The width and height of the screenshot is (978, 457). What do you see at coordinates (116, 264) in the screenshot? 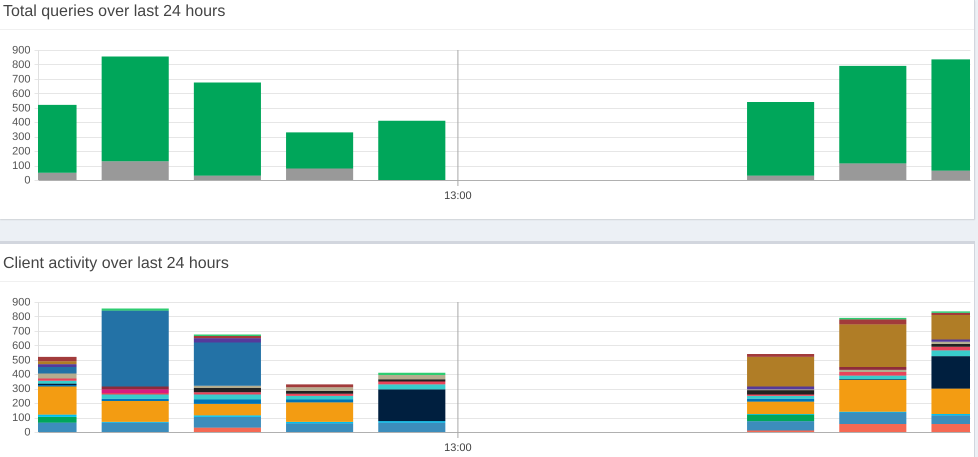
I see `chart-title: Client activity over last 24 hours` at bounding box center [116, 264].